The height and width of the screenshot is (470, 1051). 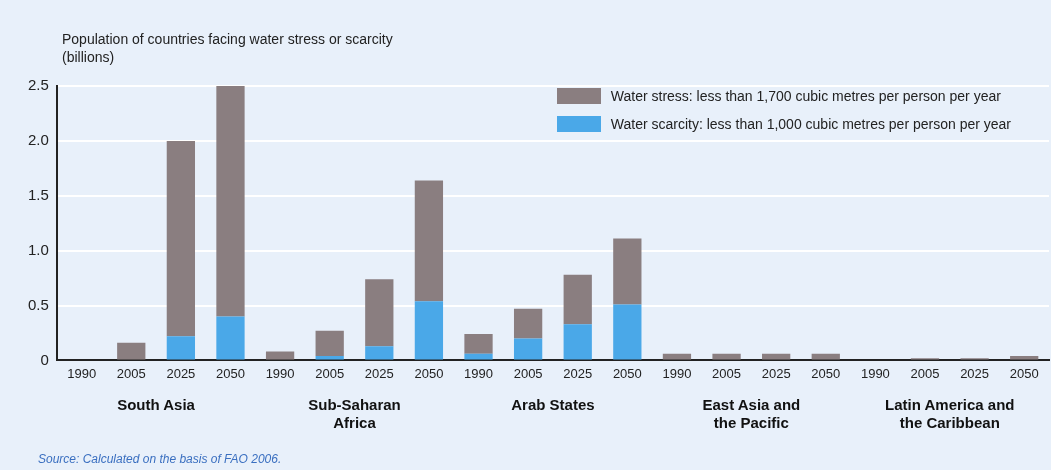 What do you see at coordinates (38, 194) in the screenshot?
I see `y-tick-label: 1.5` at bounding box center [38, 194].